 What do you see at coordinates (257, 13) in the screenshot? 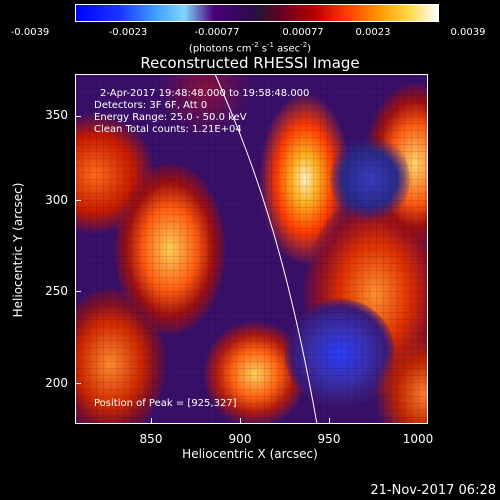
I see `colorbar` at bounding box center [257, 13].